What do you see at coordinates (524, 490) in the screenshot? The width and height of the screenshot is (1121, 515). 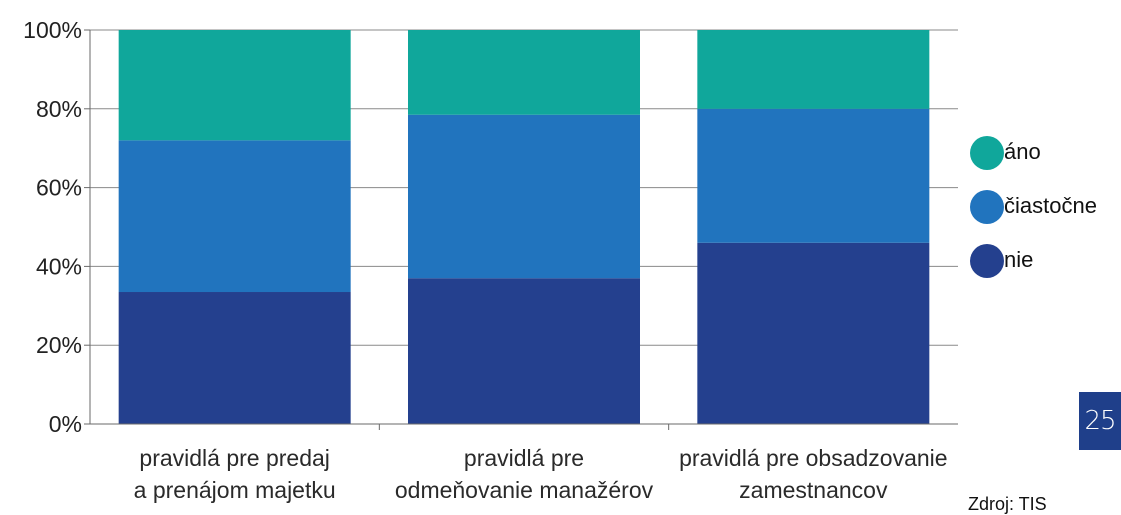 I see `x-category-label: odmeňovanie manažérov` at bounding box center [524, 490].